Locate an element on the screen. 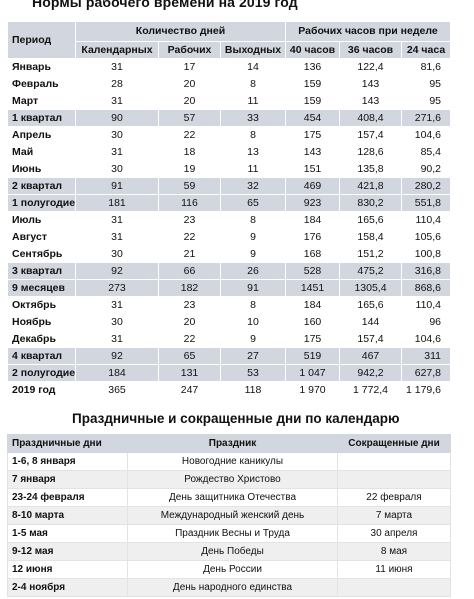  period-cell: Апрель is located at coordinates (41, 135).